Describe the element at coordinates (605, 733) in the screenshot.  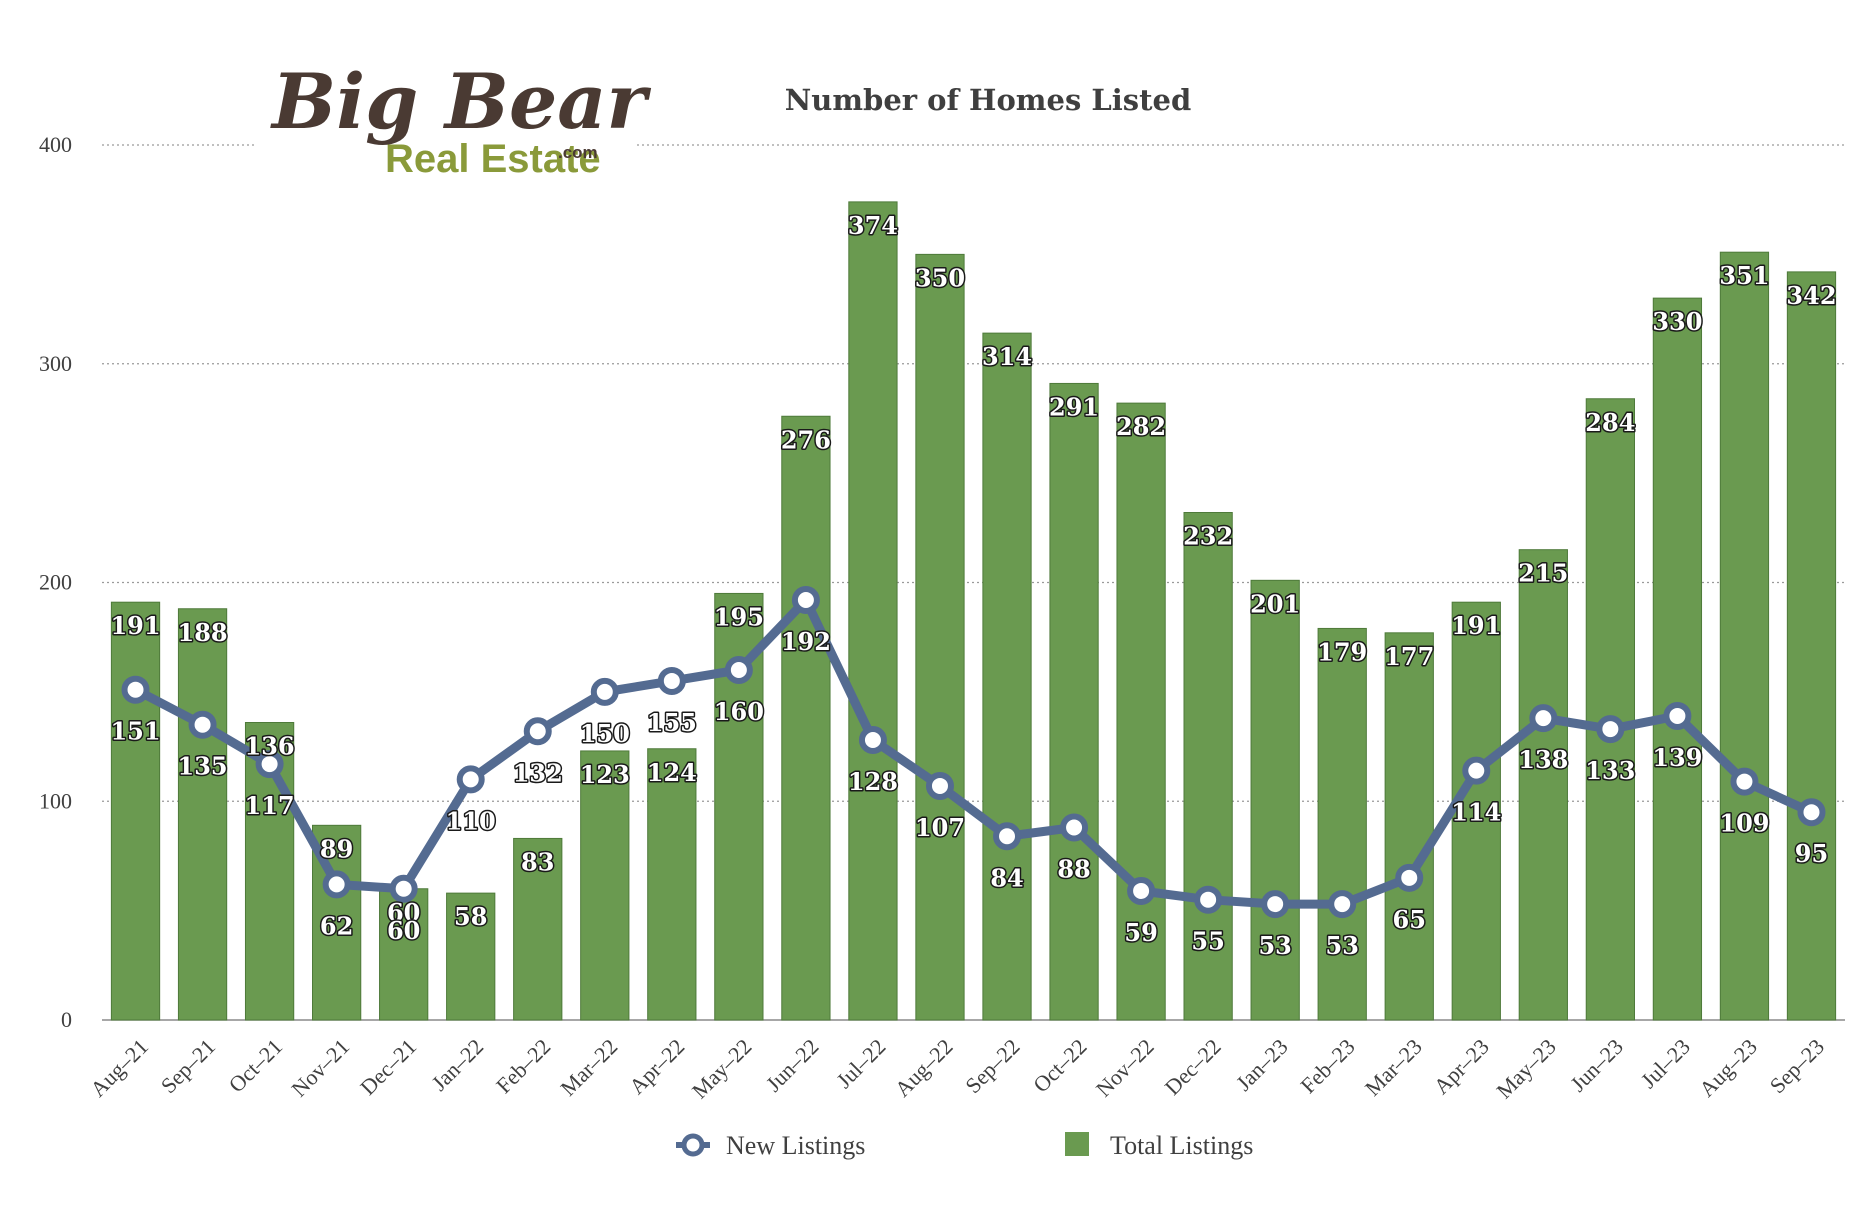
I see `line-data-label: 150` at that location.